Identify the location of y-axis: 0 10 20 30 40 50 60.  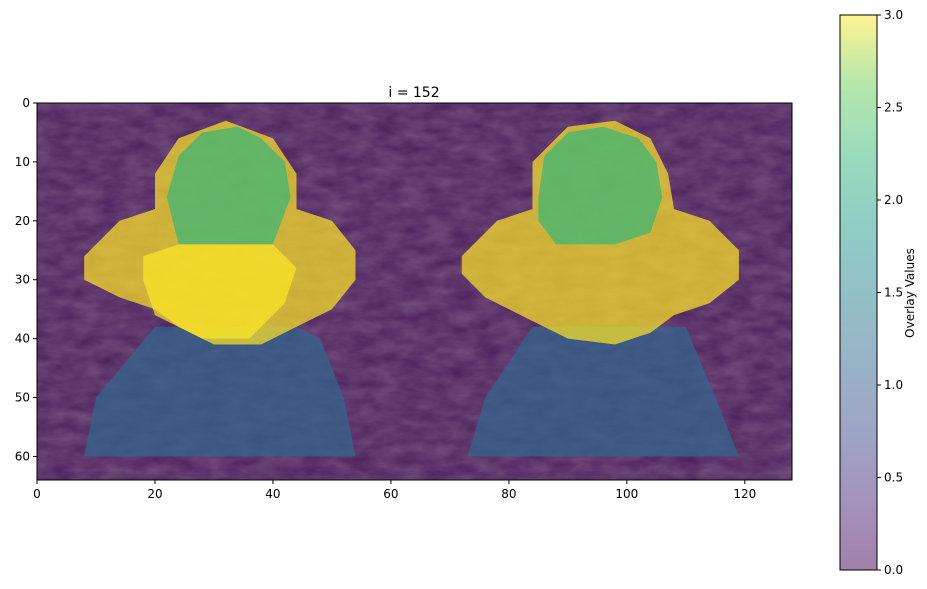
(26, 279).